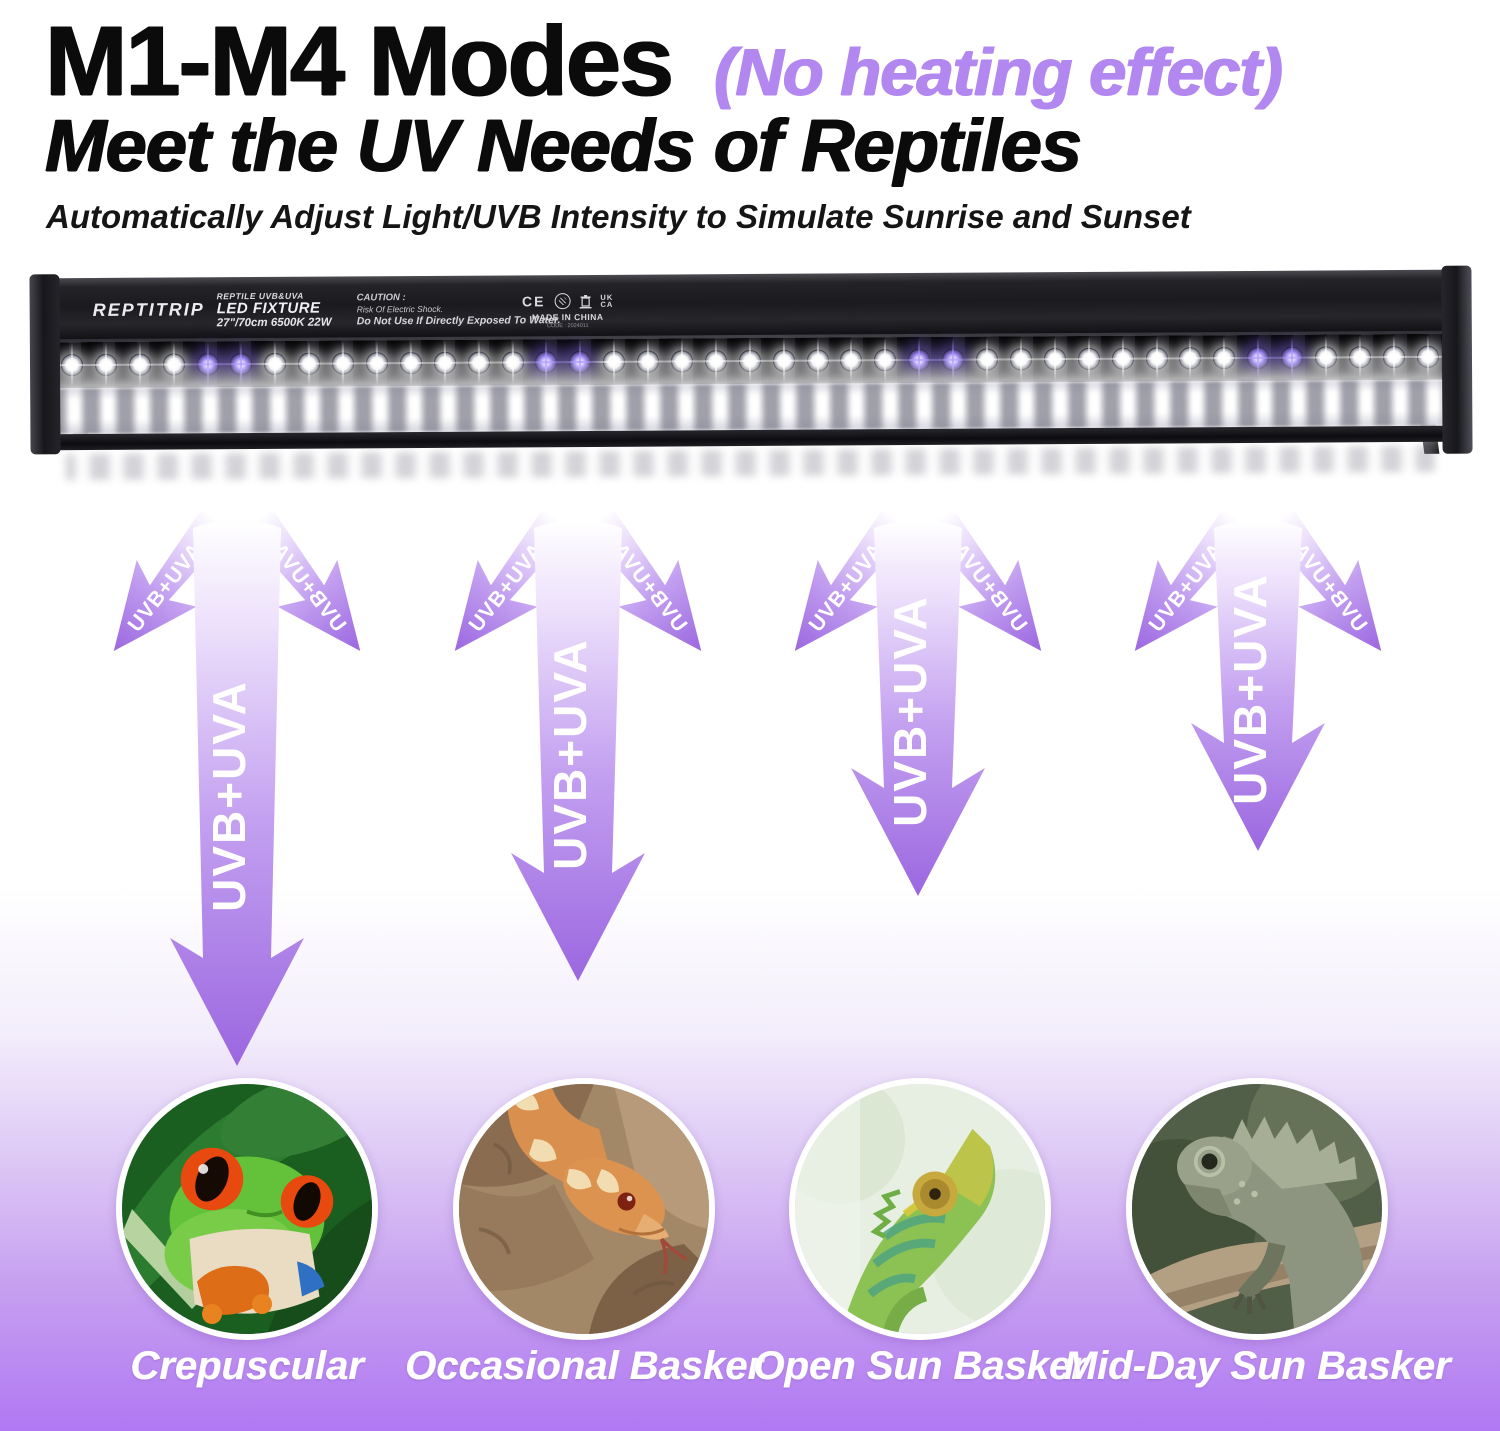  I want to click on product-code: CODE : 2024011, so click(568, 326).